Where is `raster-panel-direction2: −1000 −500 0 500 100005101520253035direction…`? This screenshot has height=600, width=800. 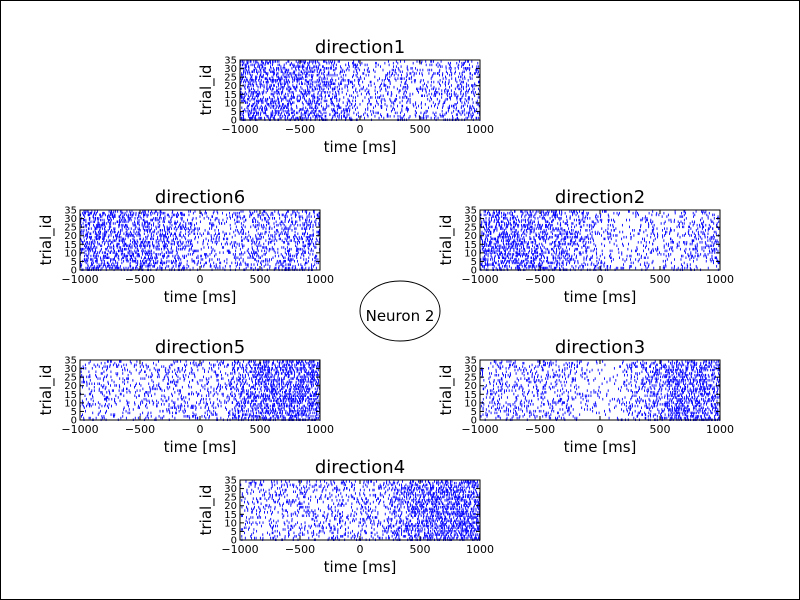
raster-panel-direction2: −1000 −500 0 500 100005101520253035direction… is located at coordinates (585, 246).